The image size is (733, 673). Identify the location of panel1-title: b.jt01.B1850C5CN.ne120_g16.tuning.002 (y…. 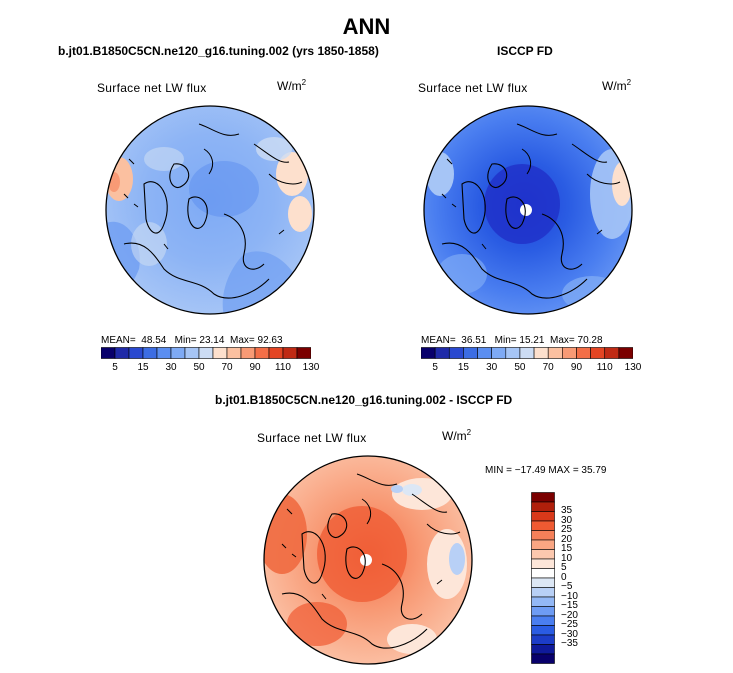
(218, 51).